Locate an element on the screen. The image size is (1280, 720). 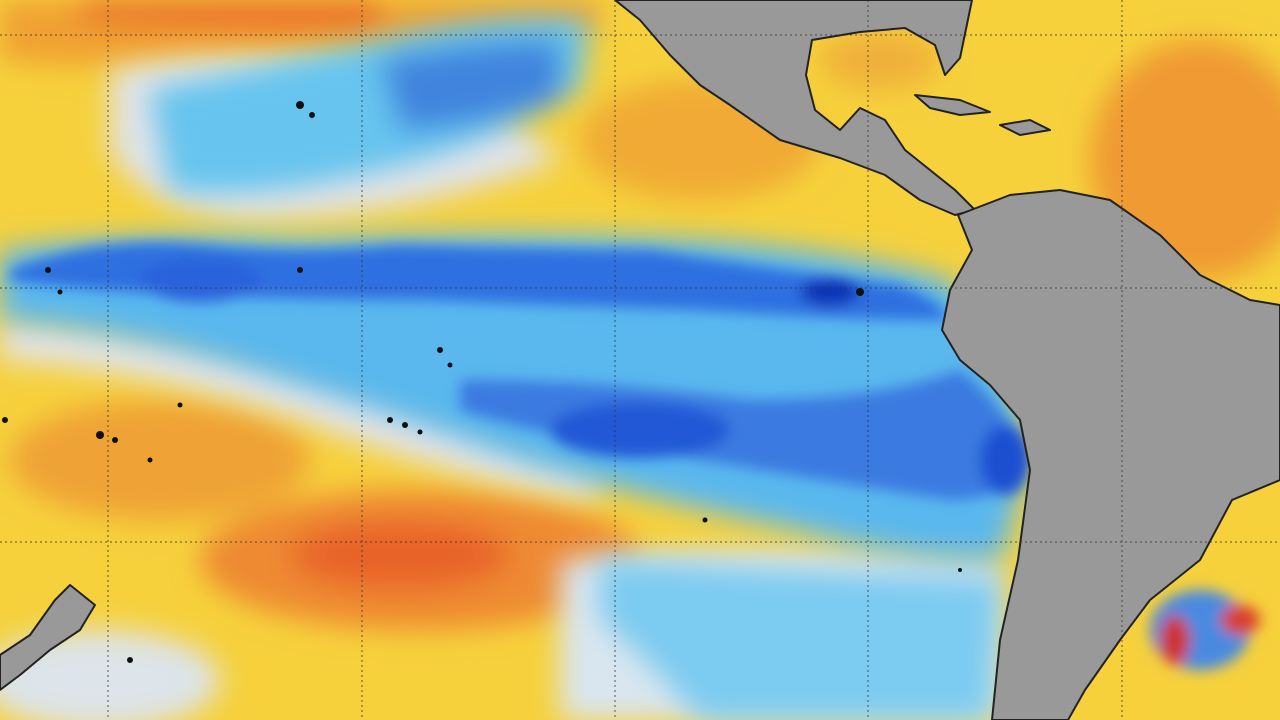
new-zealand is located at coordinates (48, 637).